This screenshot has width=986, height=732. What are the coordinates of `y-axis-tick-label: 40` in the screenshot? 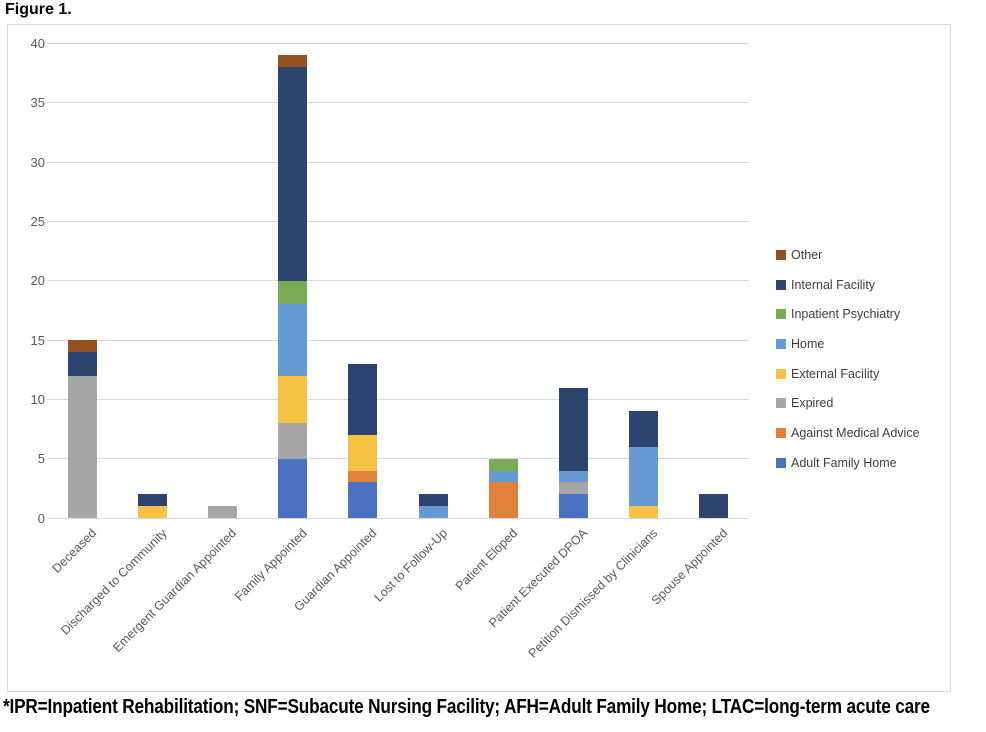 It's located at (37, 43).